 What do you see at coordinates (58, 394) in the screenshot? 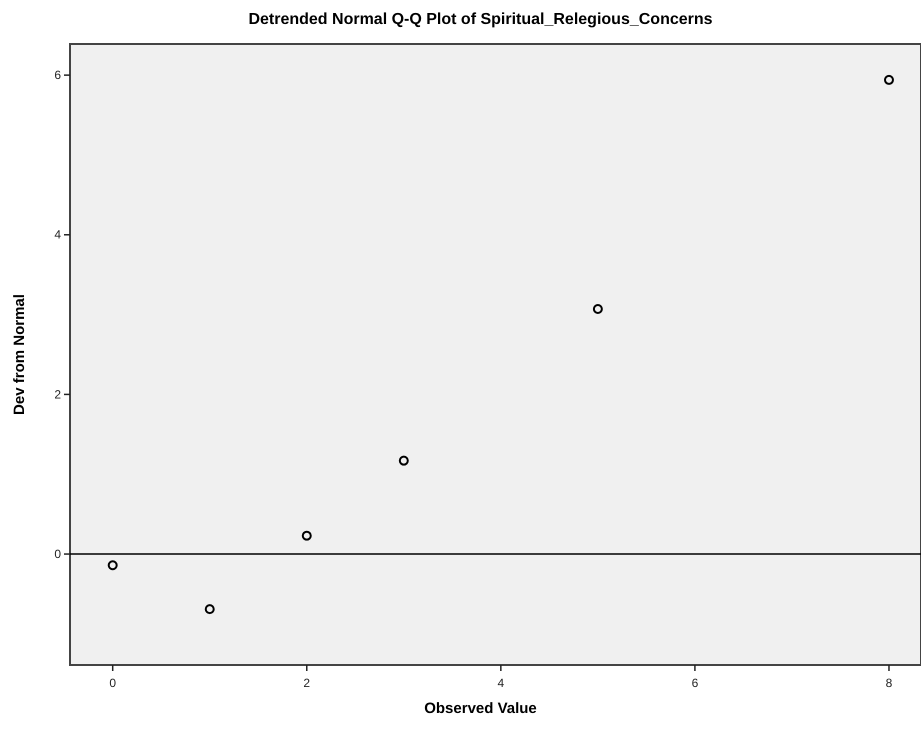
I see `y-tick-label: 2` at bounding box center [58, 394].